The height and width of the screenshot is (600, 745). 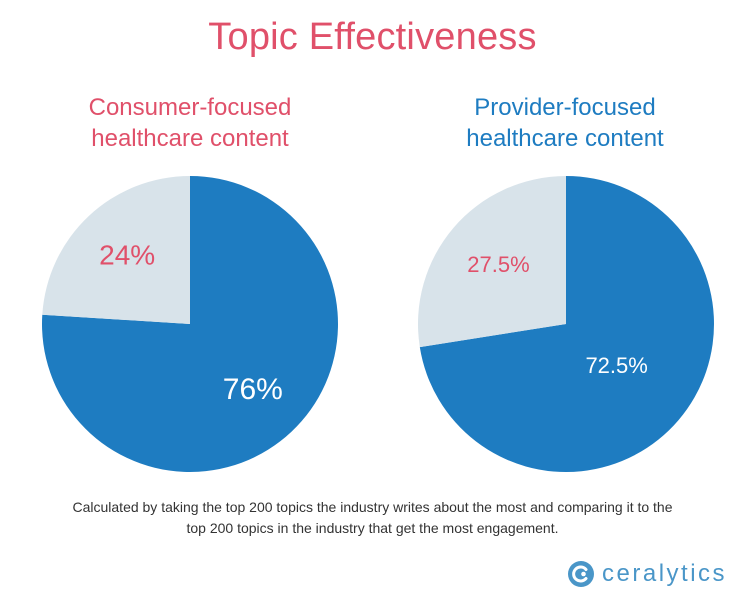 I want to click on chart-title-provider: Provider-focused healthcare content, so click(x=565, y=123).